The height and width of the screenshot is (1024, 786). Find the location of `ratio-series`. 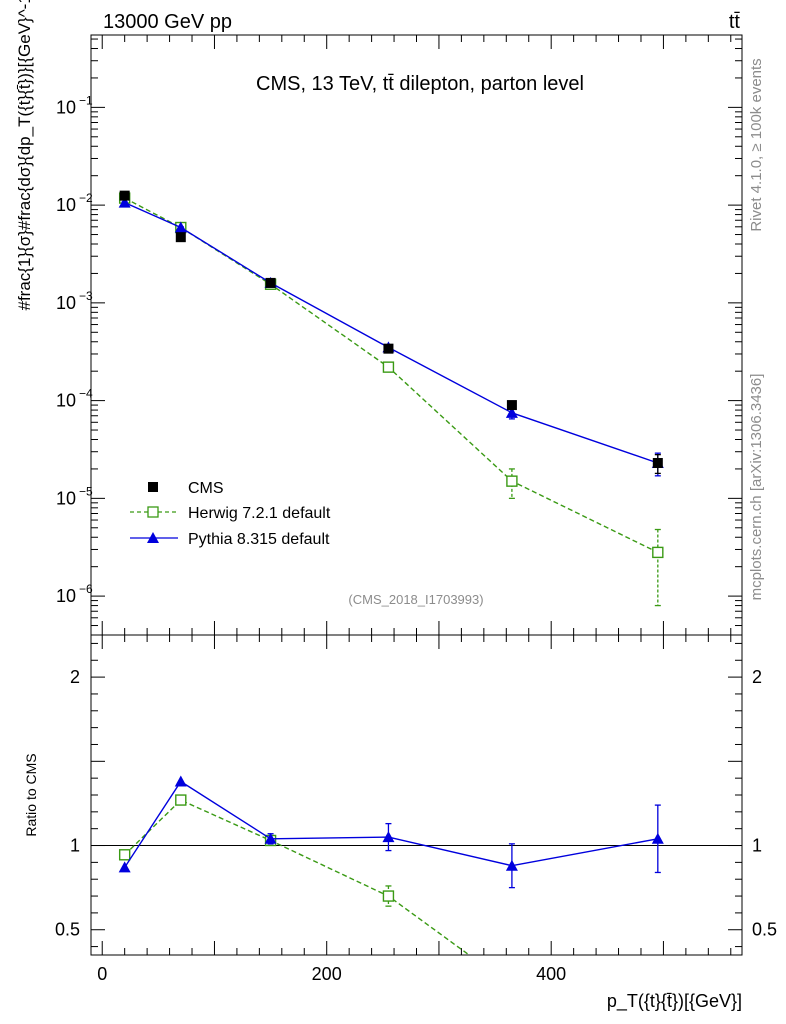

ratio-series is located at coordinates (391, 865).